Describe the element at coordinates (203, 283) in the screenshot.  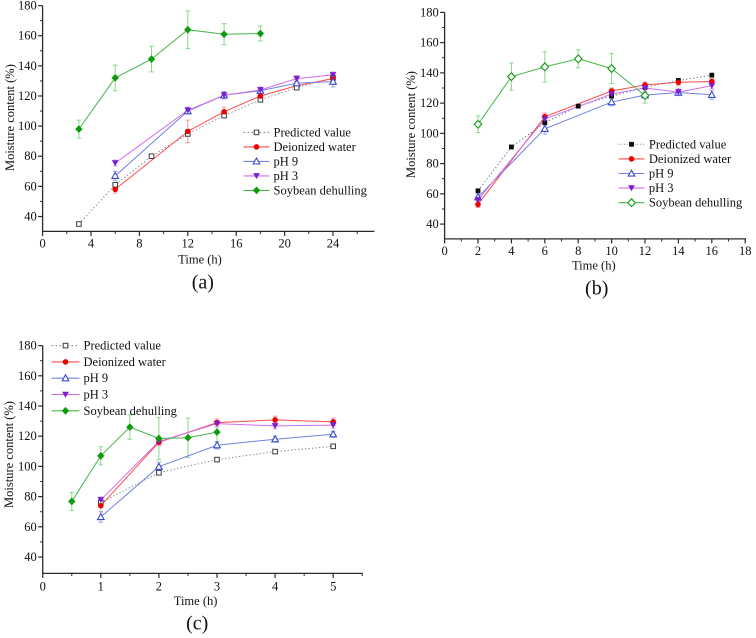
I see `svg-text: (a)` at that location.